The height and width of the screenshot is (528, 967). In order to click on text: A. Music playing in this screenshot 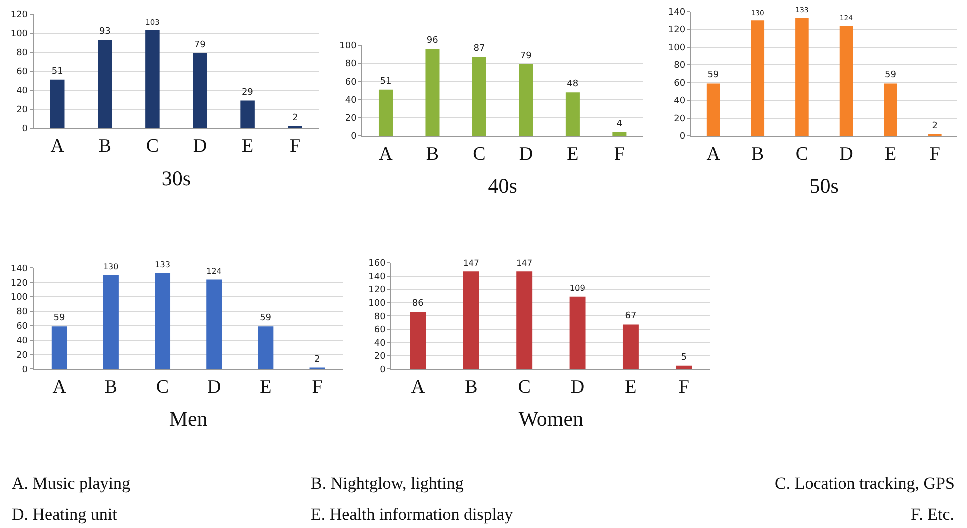, I will do `click(72, 483)`.